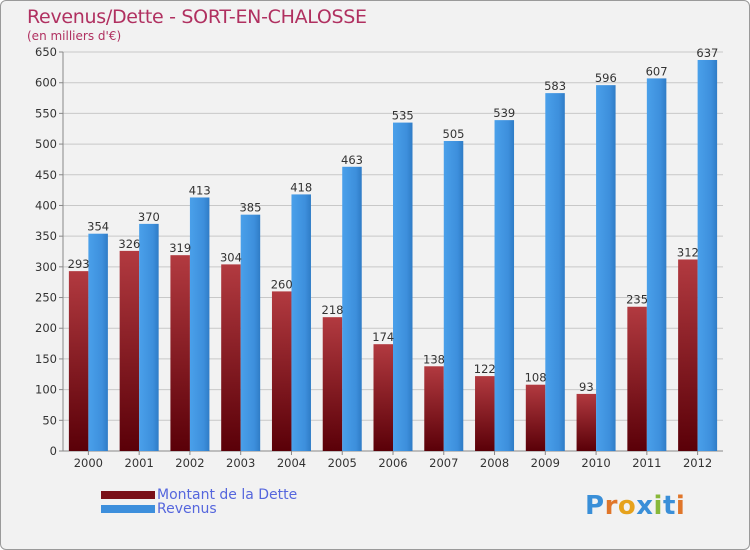 The width and height of the screenshot is (750, 550). I want to click on x-tick-label: 2007, so click(443, 463).